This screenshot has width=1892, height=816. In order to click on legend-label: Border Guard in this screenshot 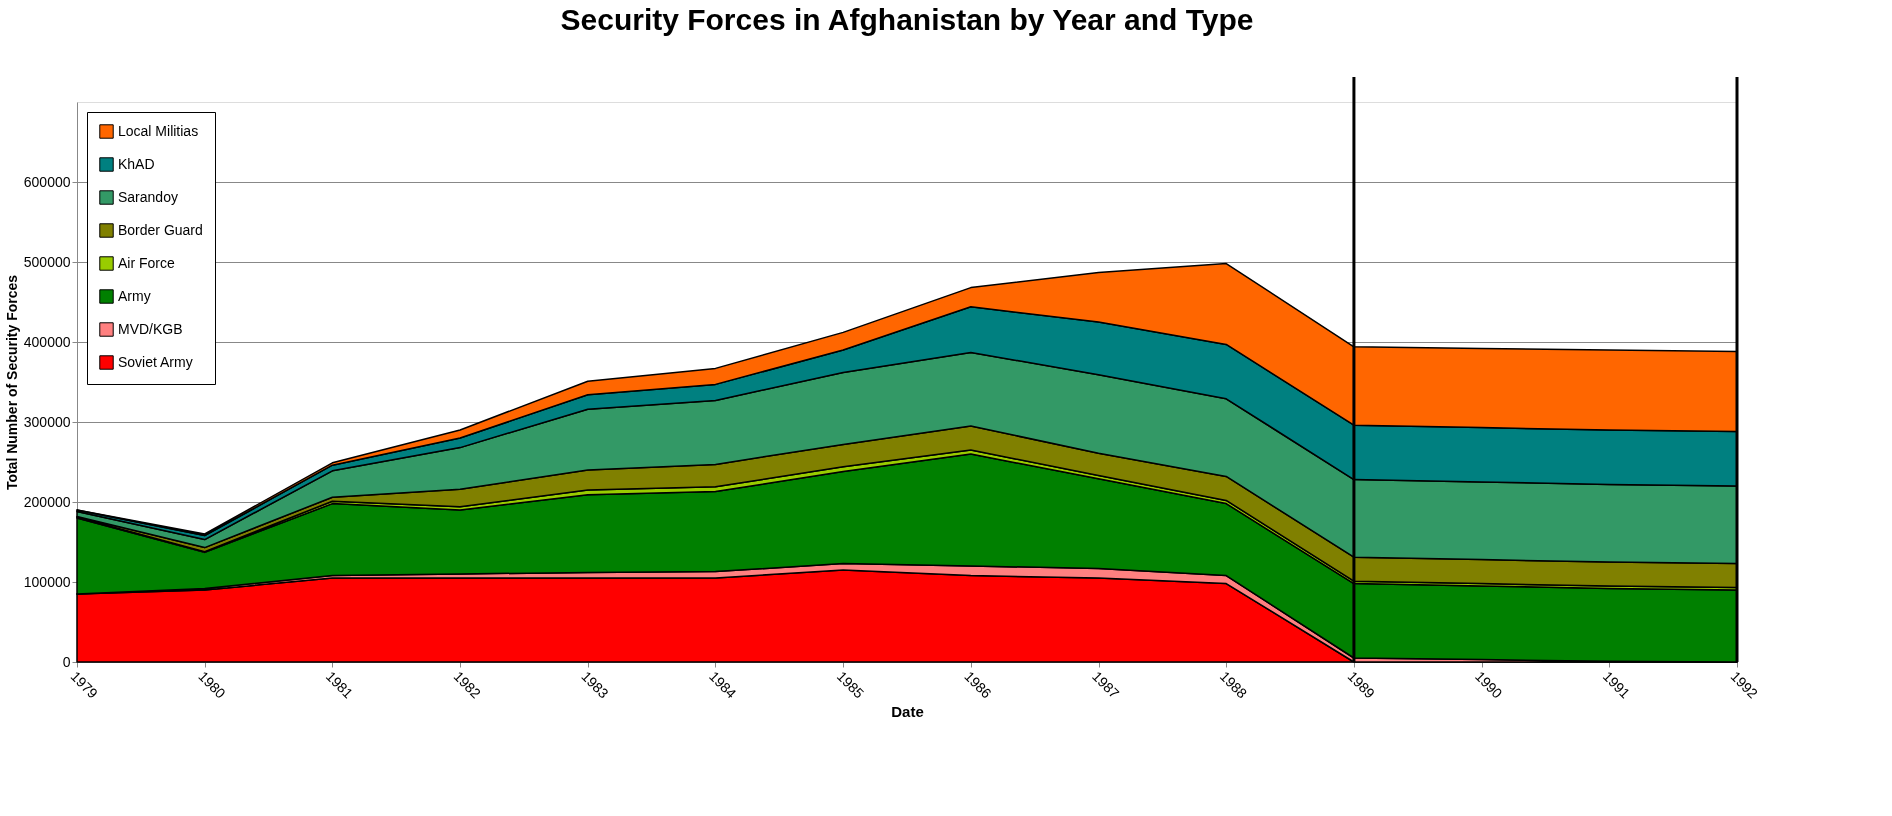, I will do `click(160, 229)`.